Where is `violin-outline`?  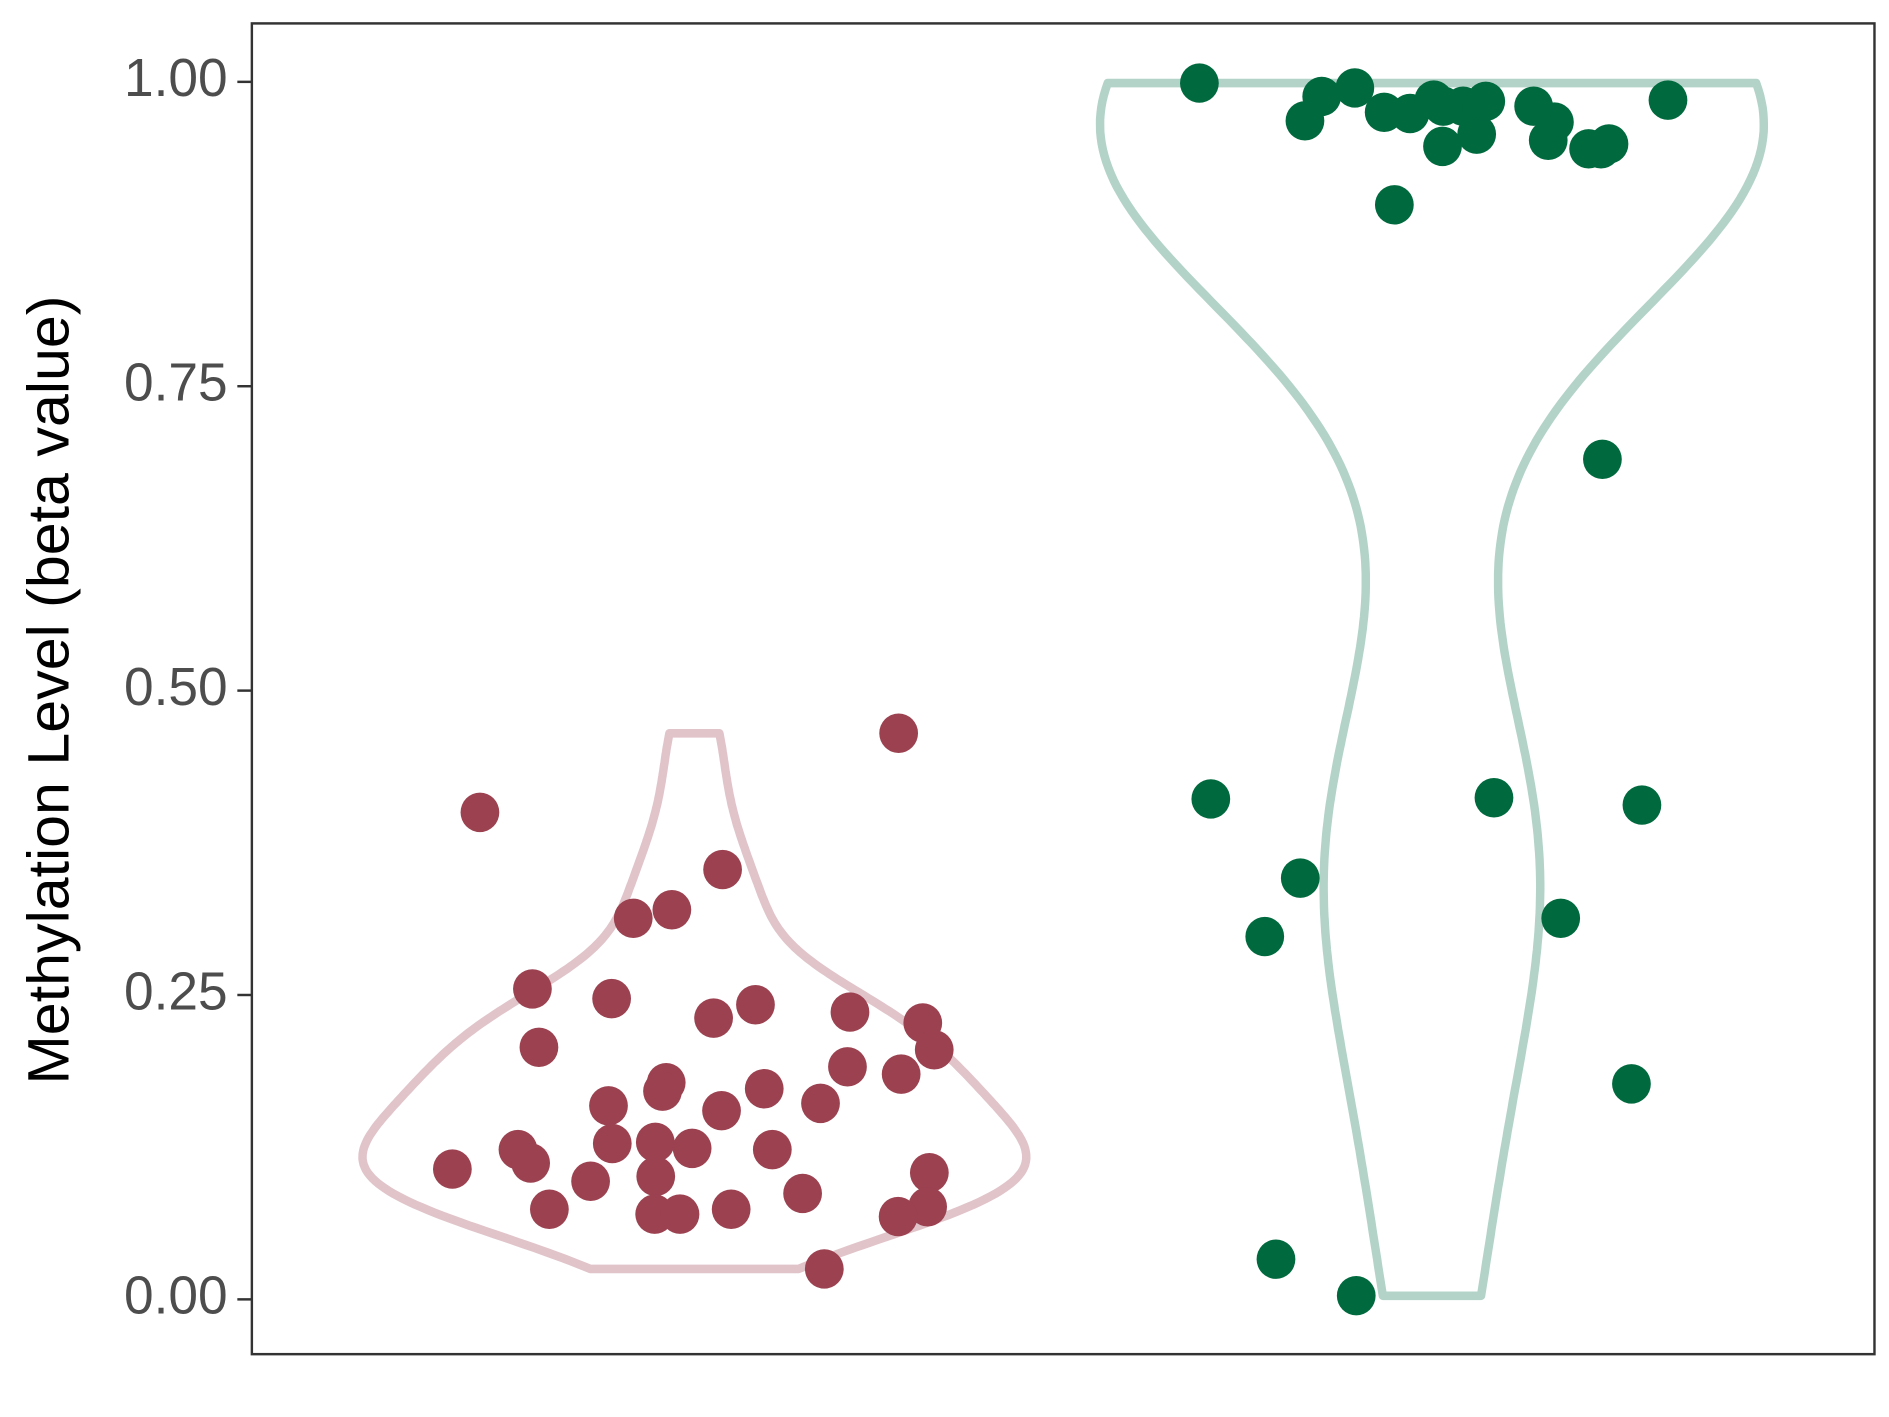
violin-outline is located at coordinates (694, 1001).